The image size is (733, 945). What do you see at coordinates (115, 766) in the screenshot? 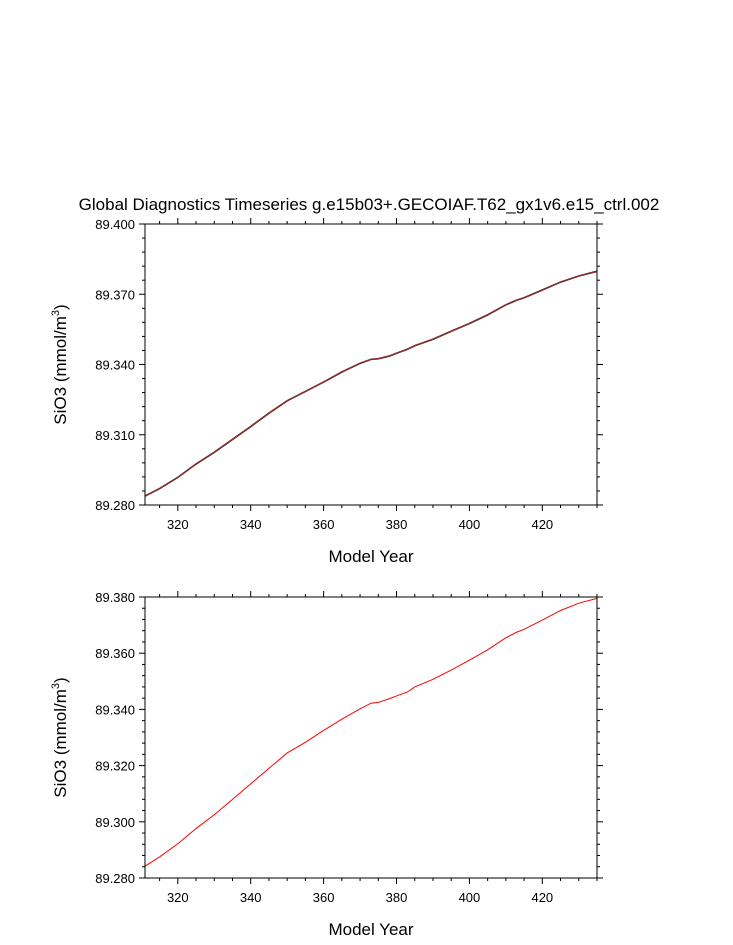
I see `y-tick-label: 89.320` at bounding box center [115, 766].